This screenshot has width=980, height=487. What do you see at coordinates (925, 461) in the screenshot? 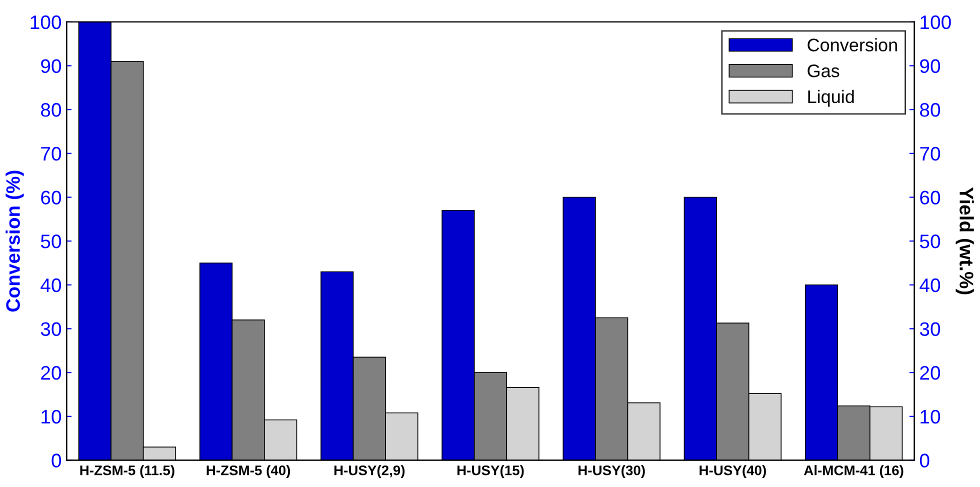
I see `y2-tick-label: 0` at bounding box center [925, 461].